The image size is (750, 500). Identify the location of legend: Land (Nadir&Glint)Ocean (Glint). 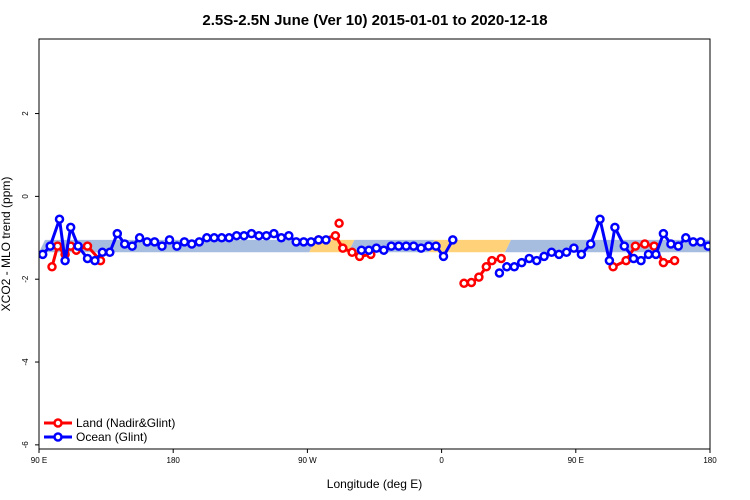
(109, 430).